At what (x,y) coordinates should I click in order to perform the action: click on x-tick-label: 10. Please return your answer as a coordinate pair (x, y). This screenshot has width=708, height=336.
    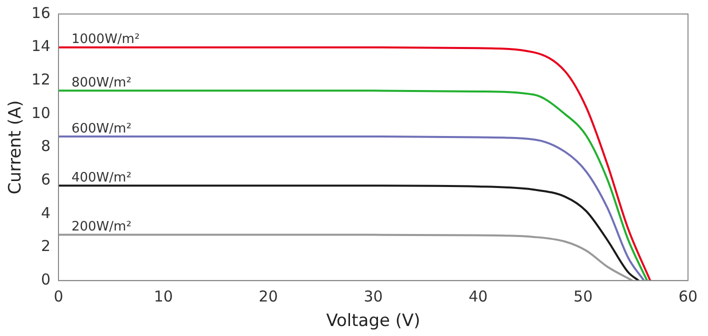
    Looking at the image, I should click on (163, 296).